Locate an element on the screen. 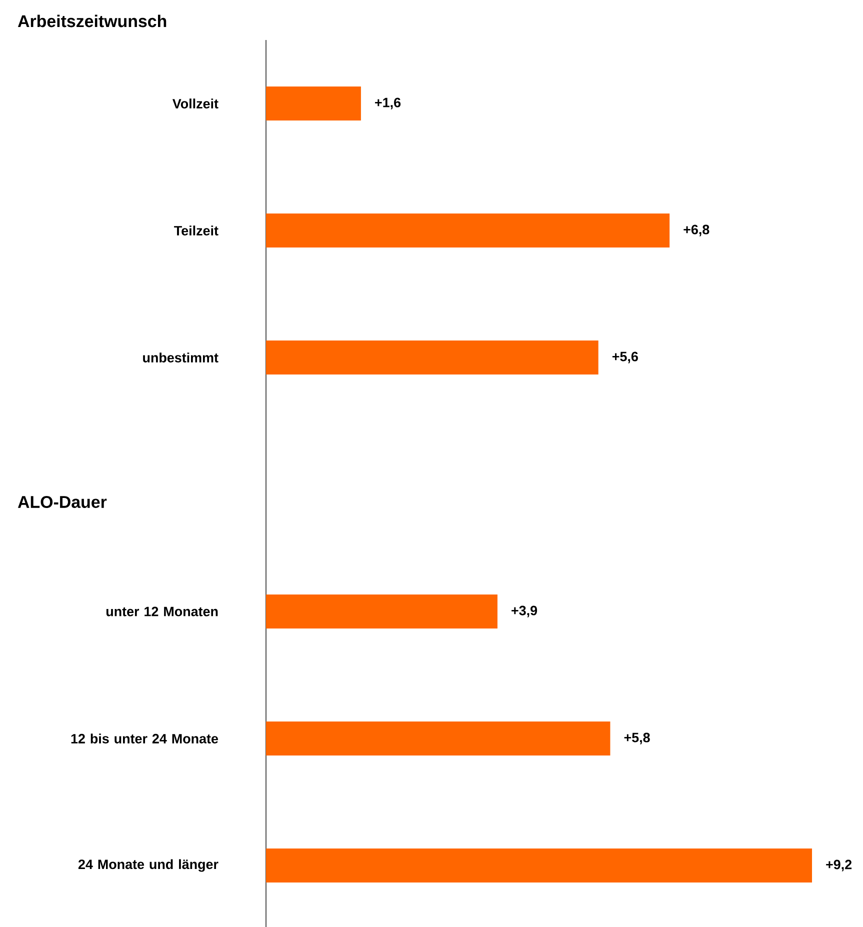 The width and height of the screenshot is (863, 927). text: Arbeitszeitwunsch is located at coordinates (92, 21).